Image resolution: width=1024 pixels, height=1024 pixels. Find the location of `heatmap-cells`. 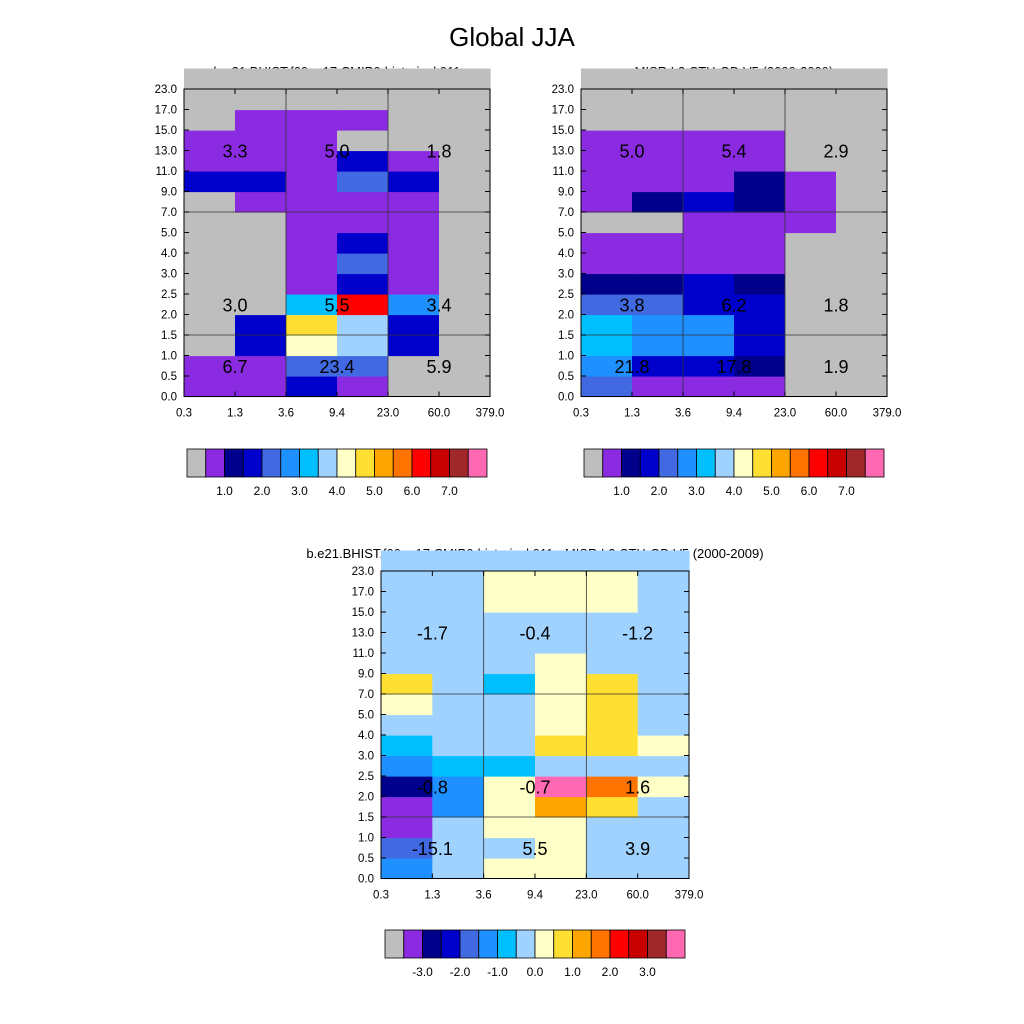

heatmap-cells is located at coordinates (337, 233).